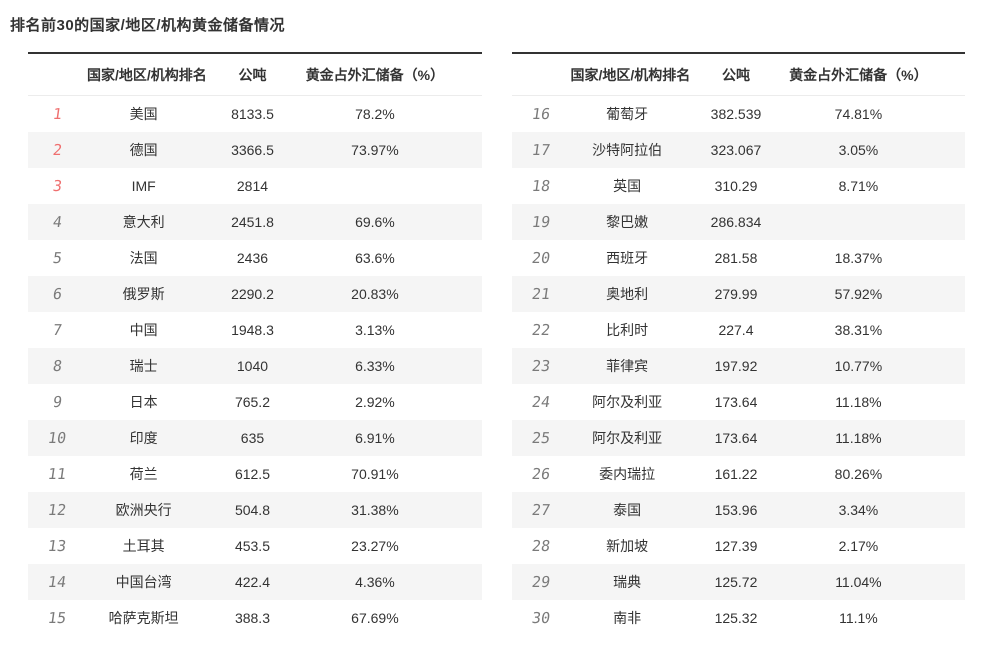  Describe the element at coordinates (143, 474) in the screenshot. I see `country-cell: 荷兰` at that location.